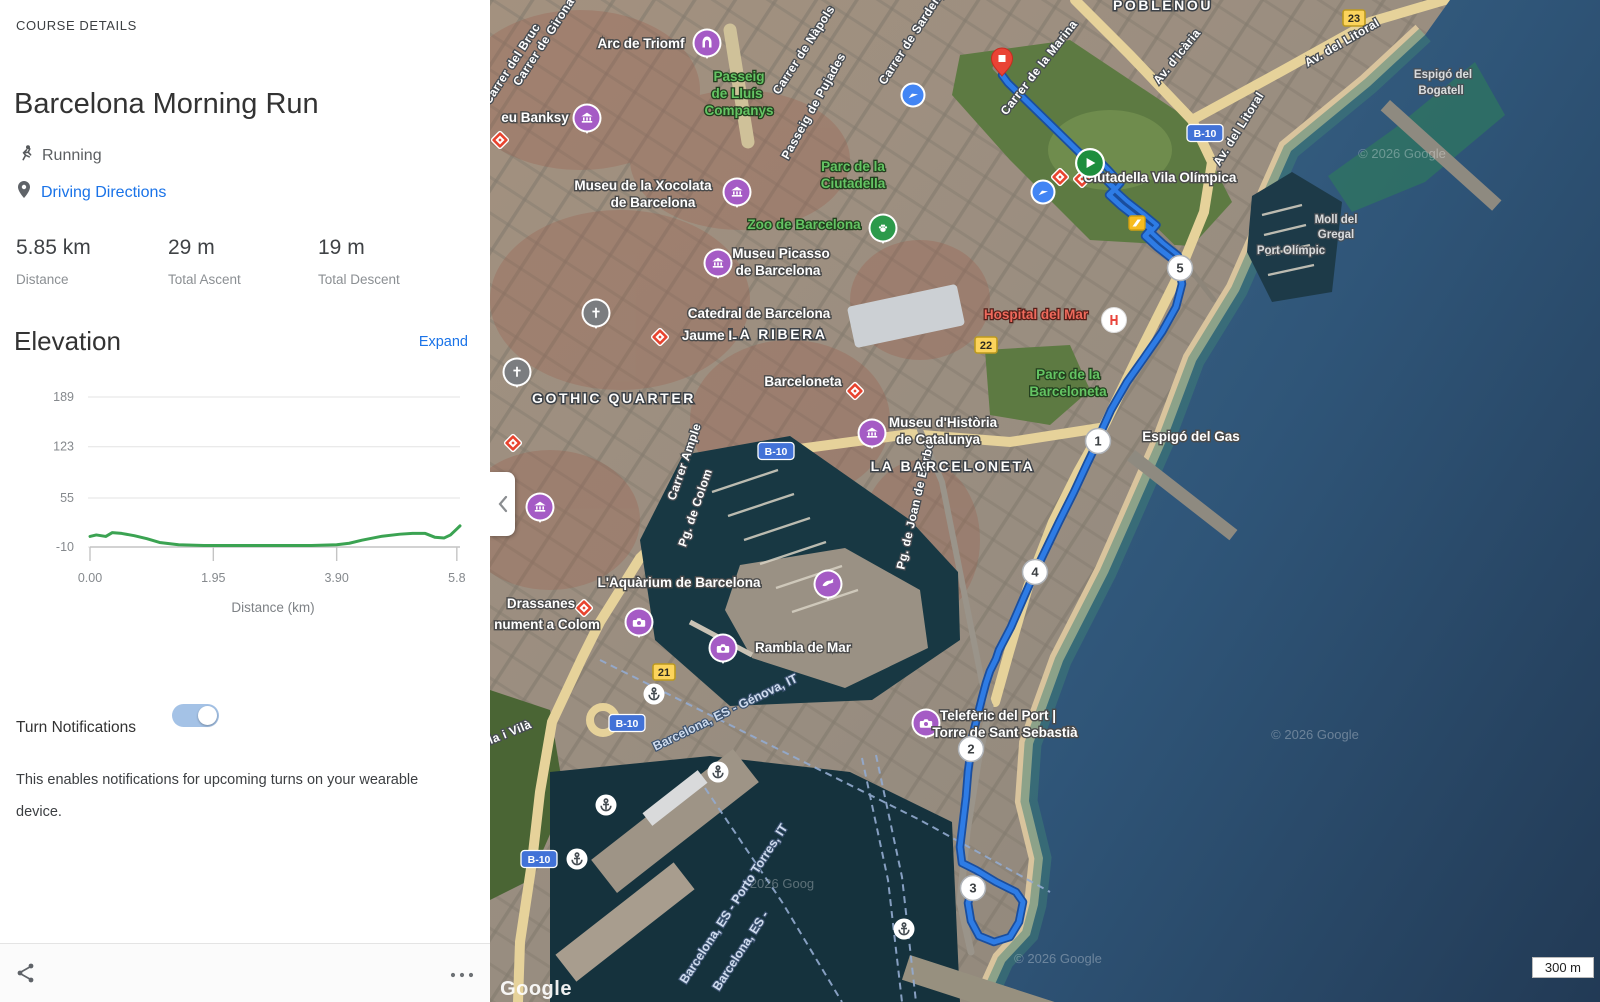 Image resolution: width=1600 pixels, height=1002 pixels. Describe the element at coordinates (191, 247) in the screenshot. I see `stat-value: 29 m` at that location.